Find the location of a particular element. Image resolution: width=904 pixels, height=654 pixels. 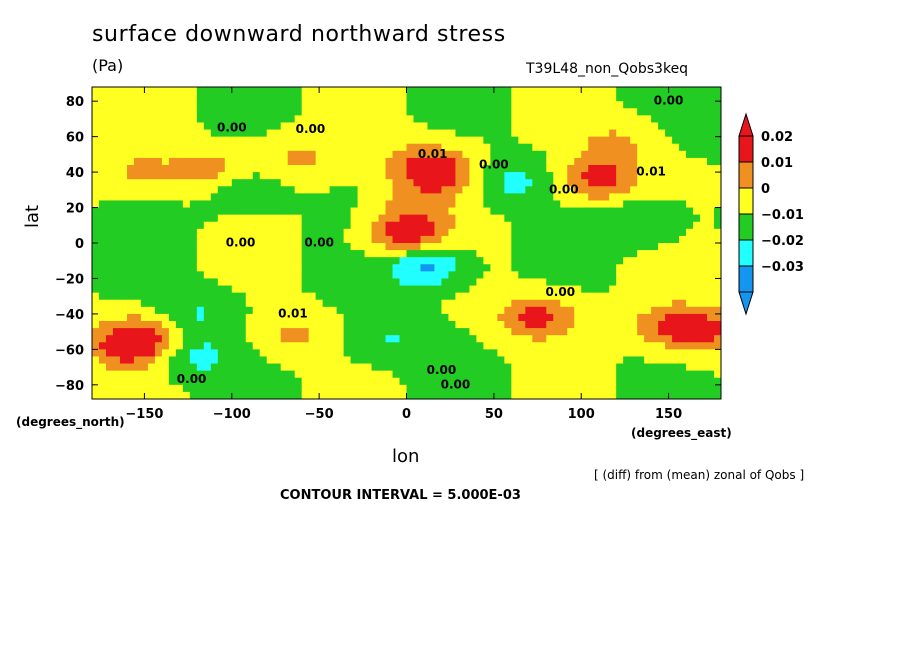

colorbar-band is located at coordinates (746, 175).